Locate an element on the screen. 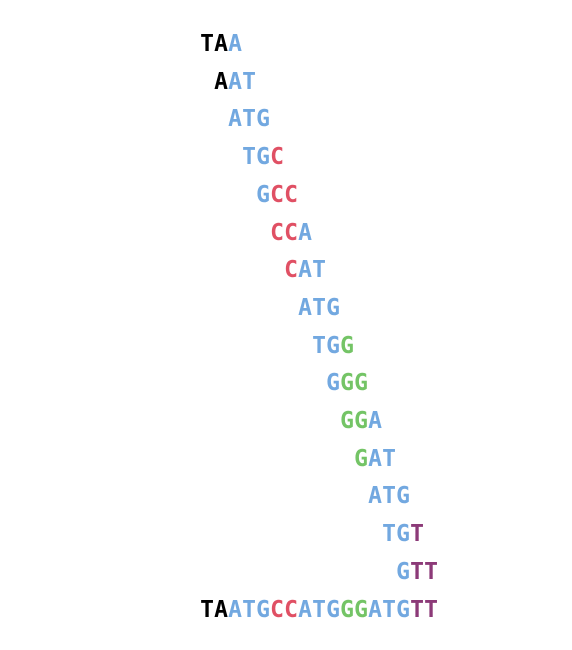 The width and height of the screenshot is (572, 650). assembled-sequence: TAATGCCATGGGATGTT is located at coordinates (319, 610).